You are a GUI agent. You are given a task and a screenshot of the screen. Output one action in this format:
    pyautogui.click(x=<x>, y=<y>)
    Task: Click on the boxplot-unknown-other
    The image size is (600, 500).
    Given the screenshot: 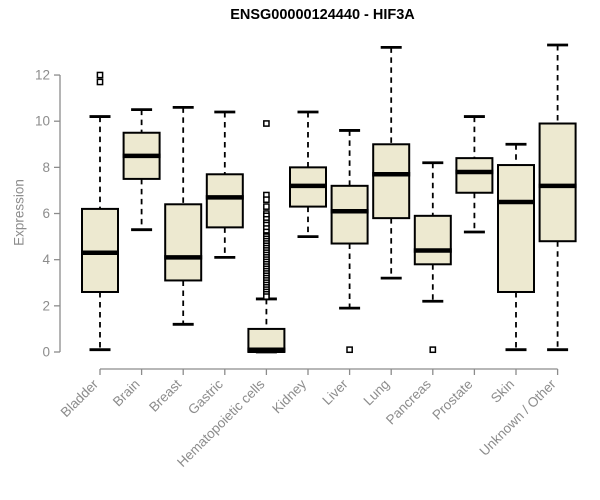 What is the action you would take?
    pyautogui.click(x=557, y=197)
    